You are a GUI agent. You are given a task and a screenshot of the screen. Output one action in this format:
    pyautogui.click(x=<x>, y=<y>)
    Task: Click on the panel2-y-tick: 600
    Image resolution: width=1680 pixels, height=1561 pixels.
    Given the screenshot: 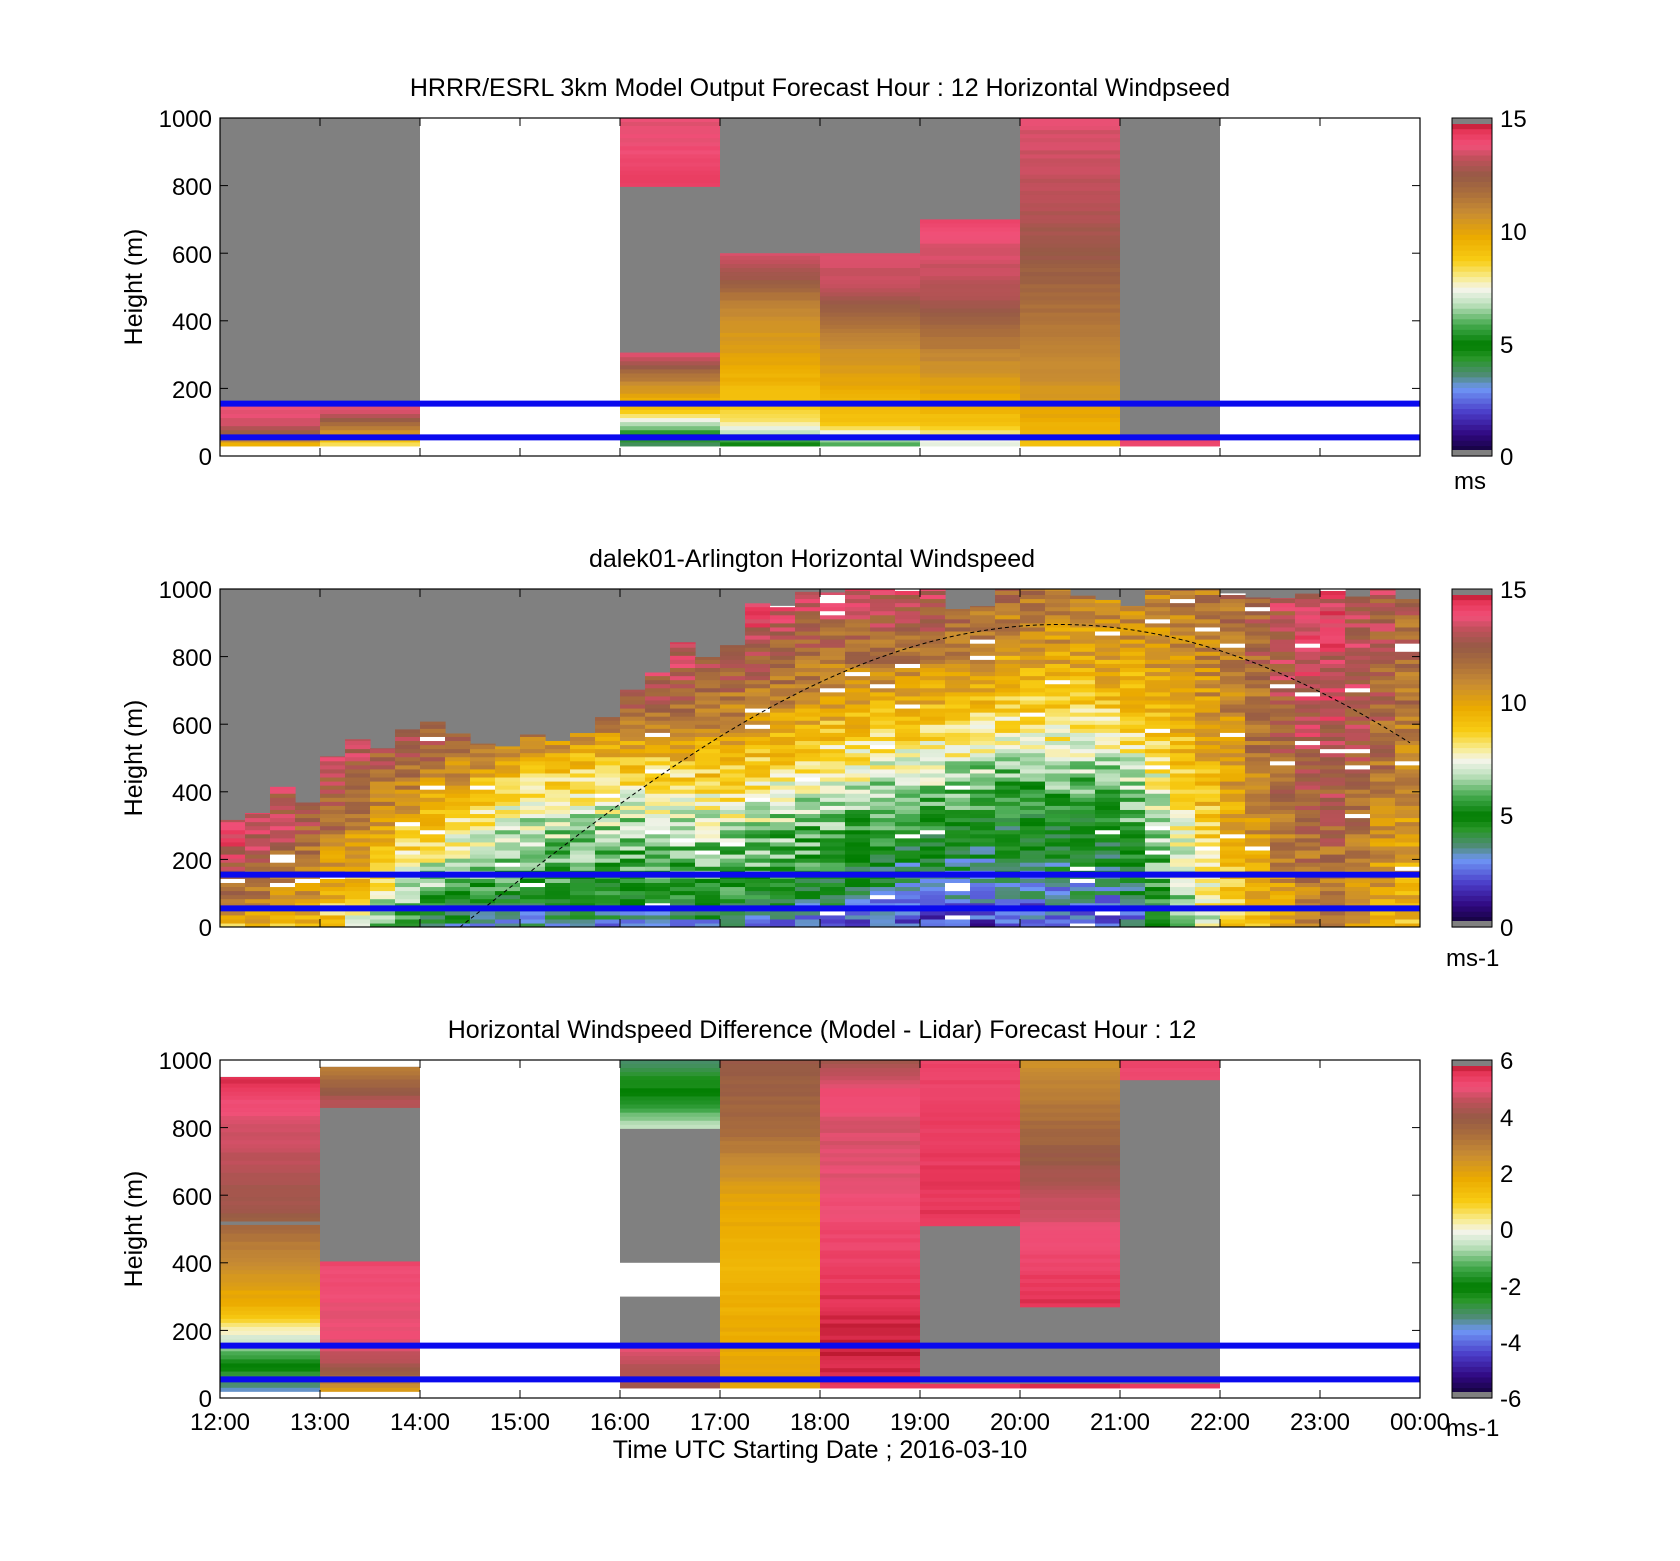 What is the action you would take?
    pyautogui.click(x=192, y=726)
    